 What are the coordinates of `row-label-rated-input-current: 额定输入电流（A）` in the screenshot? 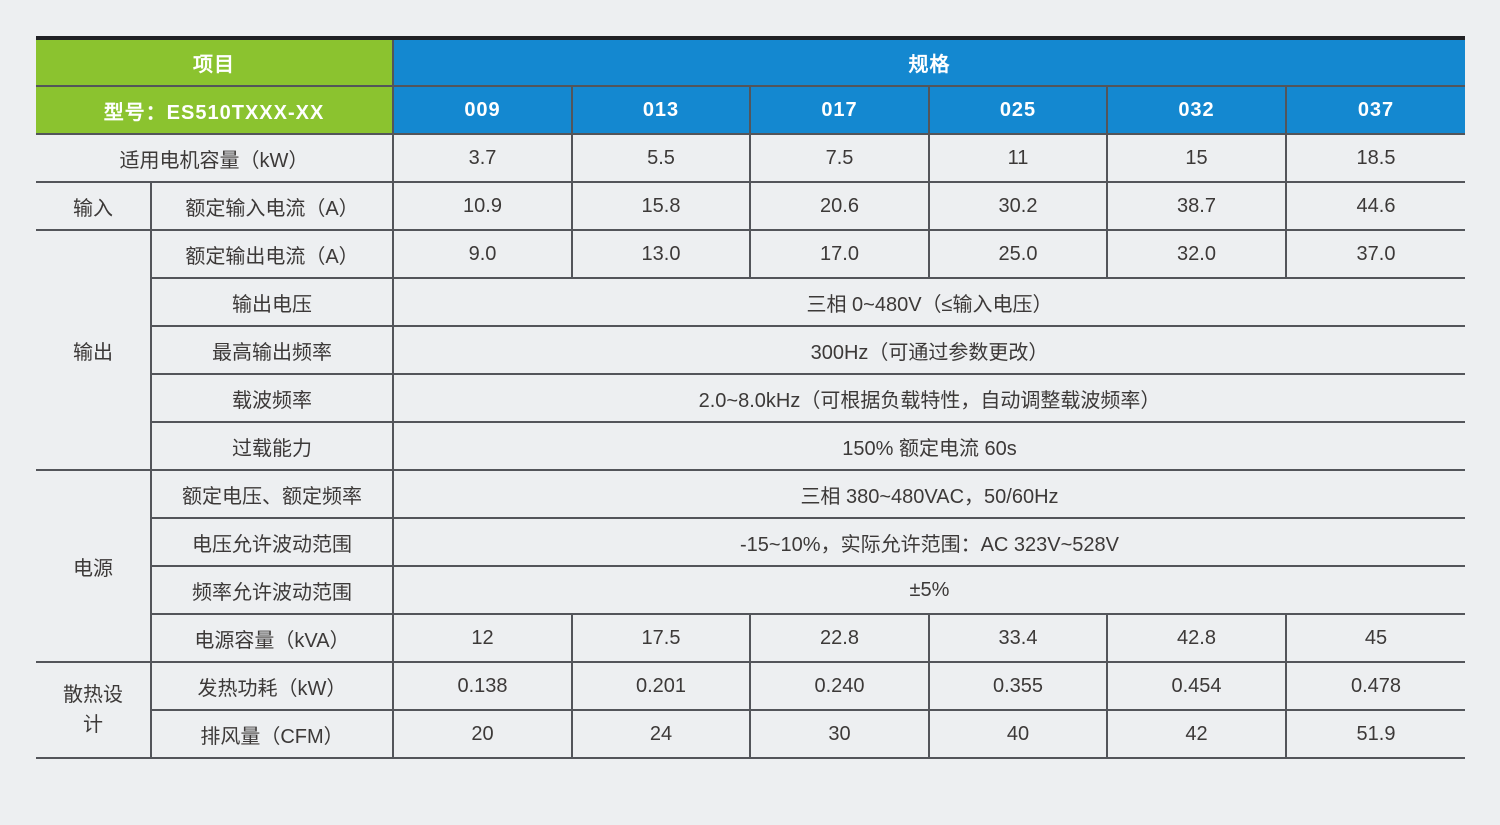 It's located at (272, 206).